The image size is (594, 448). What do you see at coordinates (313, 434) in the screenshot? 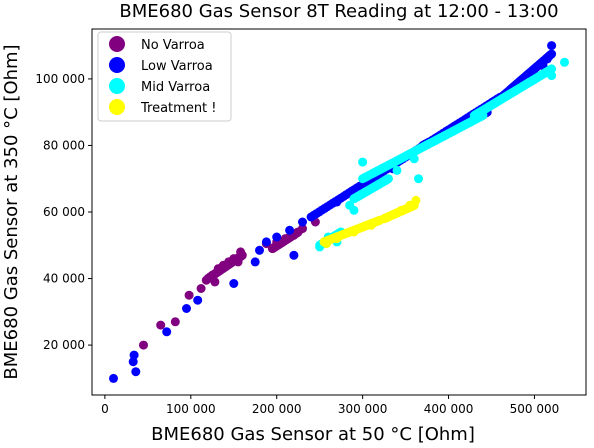
I see `x-axis-label: BME680 Gas Sensor at 50 °C [Ohm]` at bounding box center [313, 434].